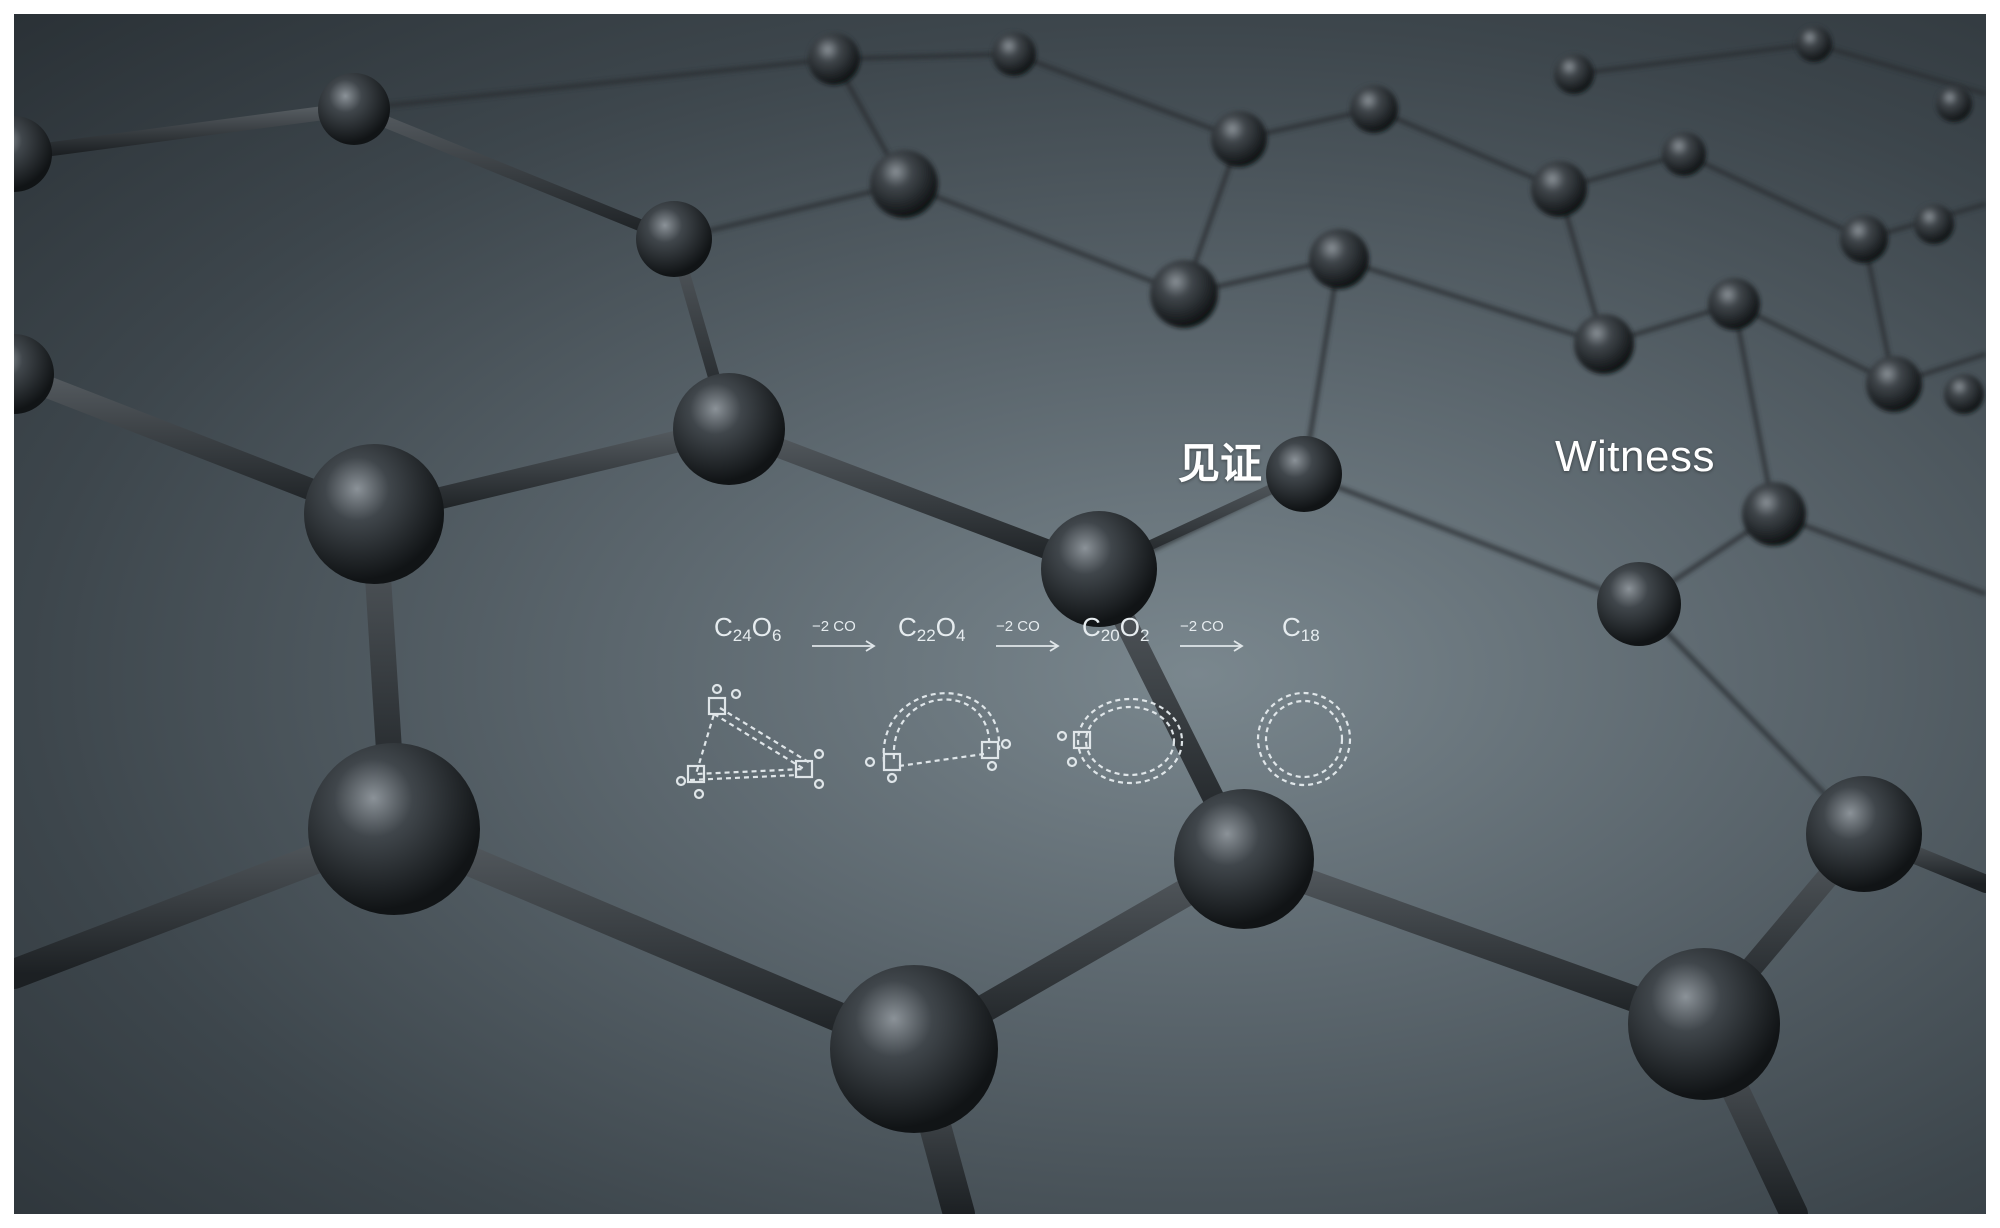  What do you see at coordinates (1301, 628) in the screenshot?
I see `formula-c18: C18` at bounding box center [1301, 628].